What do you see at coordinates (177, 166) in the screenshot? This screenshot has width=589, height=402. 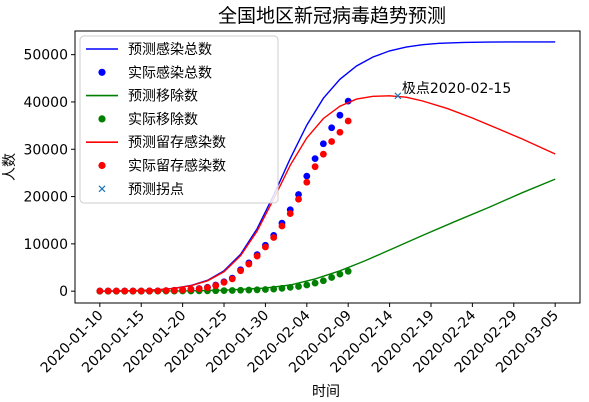 I see `legend-label: 实际留存感染数` at bounding box center [177, 166].